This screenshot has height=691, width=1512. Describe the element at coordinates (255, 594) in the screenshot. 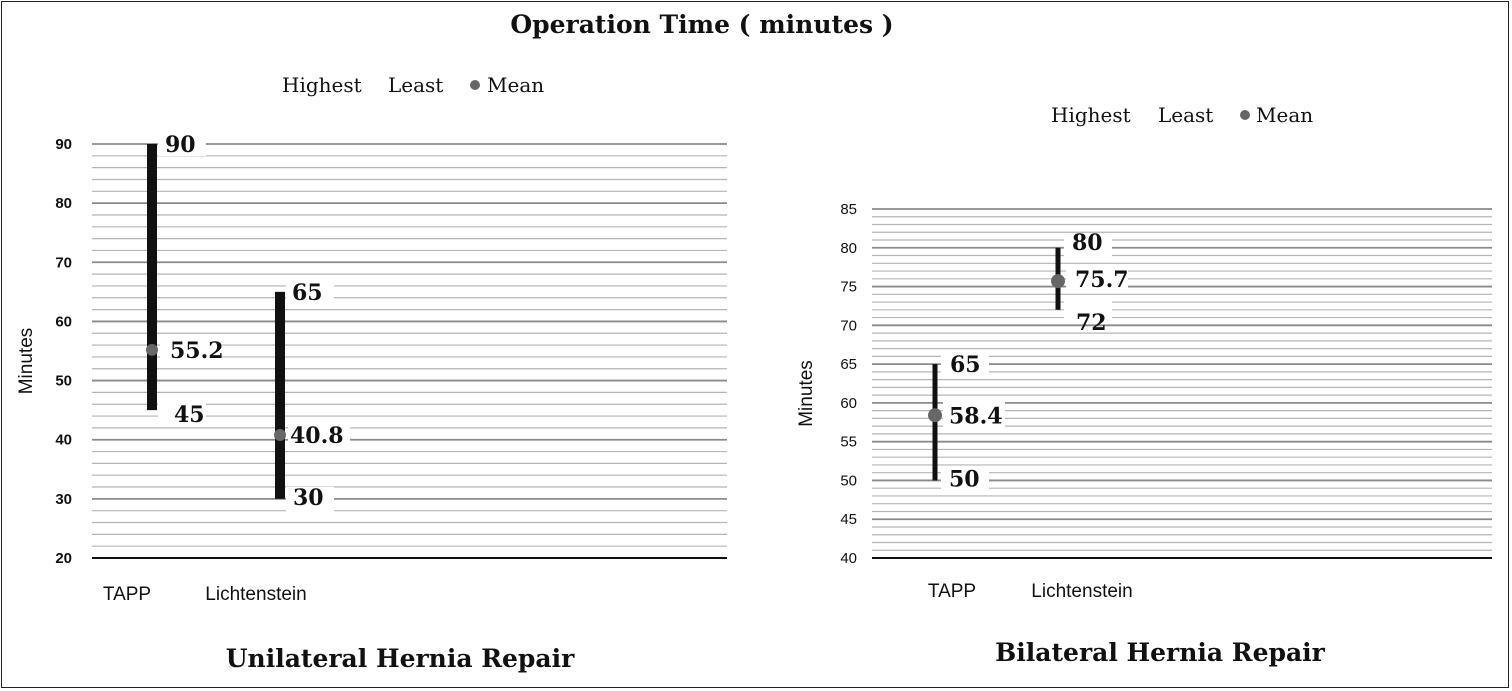

I see `chart1-category-label-1: Lichtenstein` at that location.